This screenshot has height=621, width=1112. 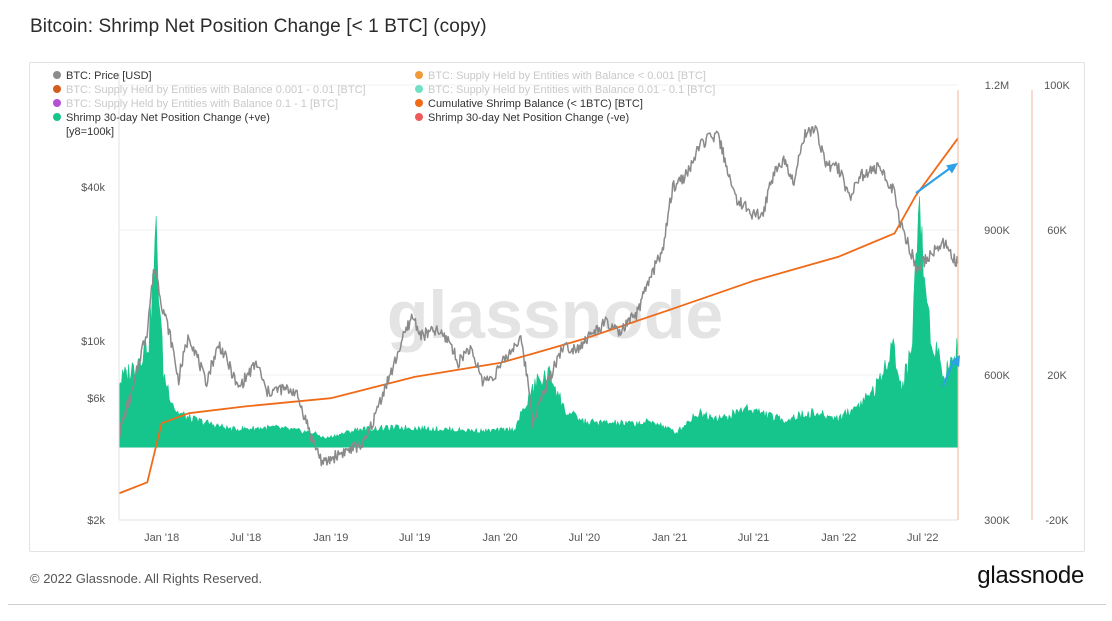 I want to click on cumulative-axis-tick-label: 1.2M, so click(x=997, y=86).